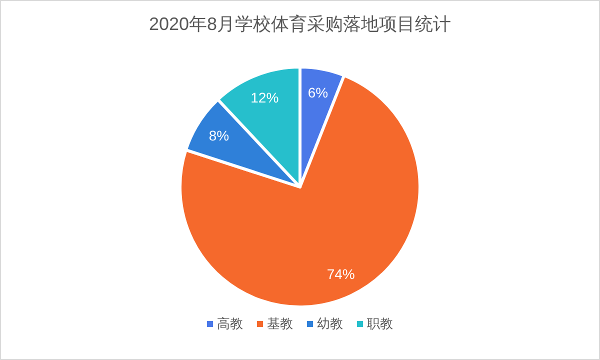 This screenshot has width=600, height=360. I want to click on data-label: 74%, so click(340, 274).